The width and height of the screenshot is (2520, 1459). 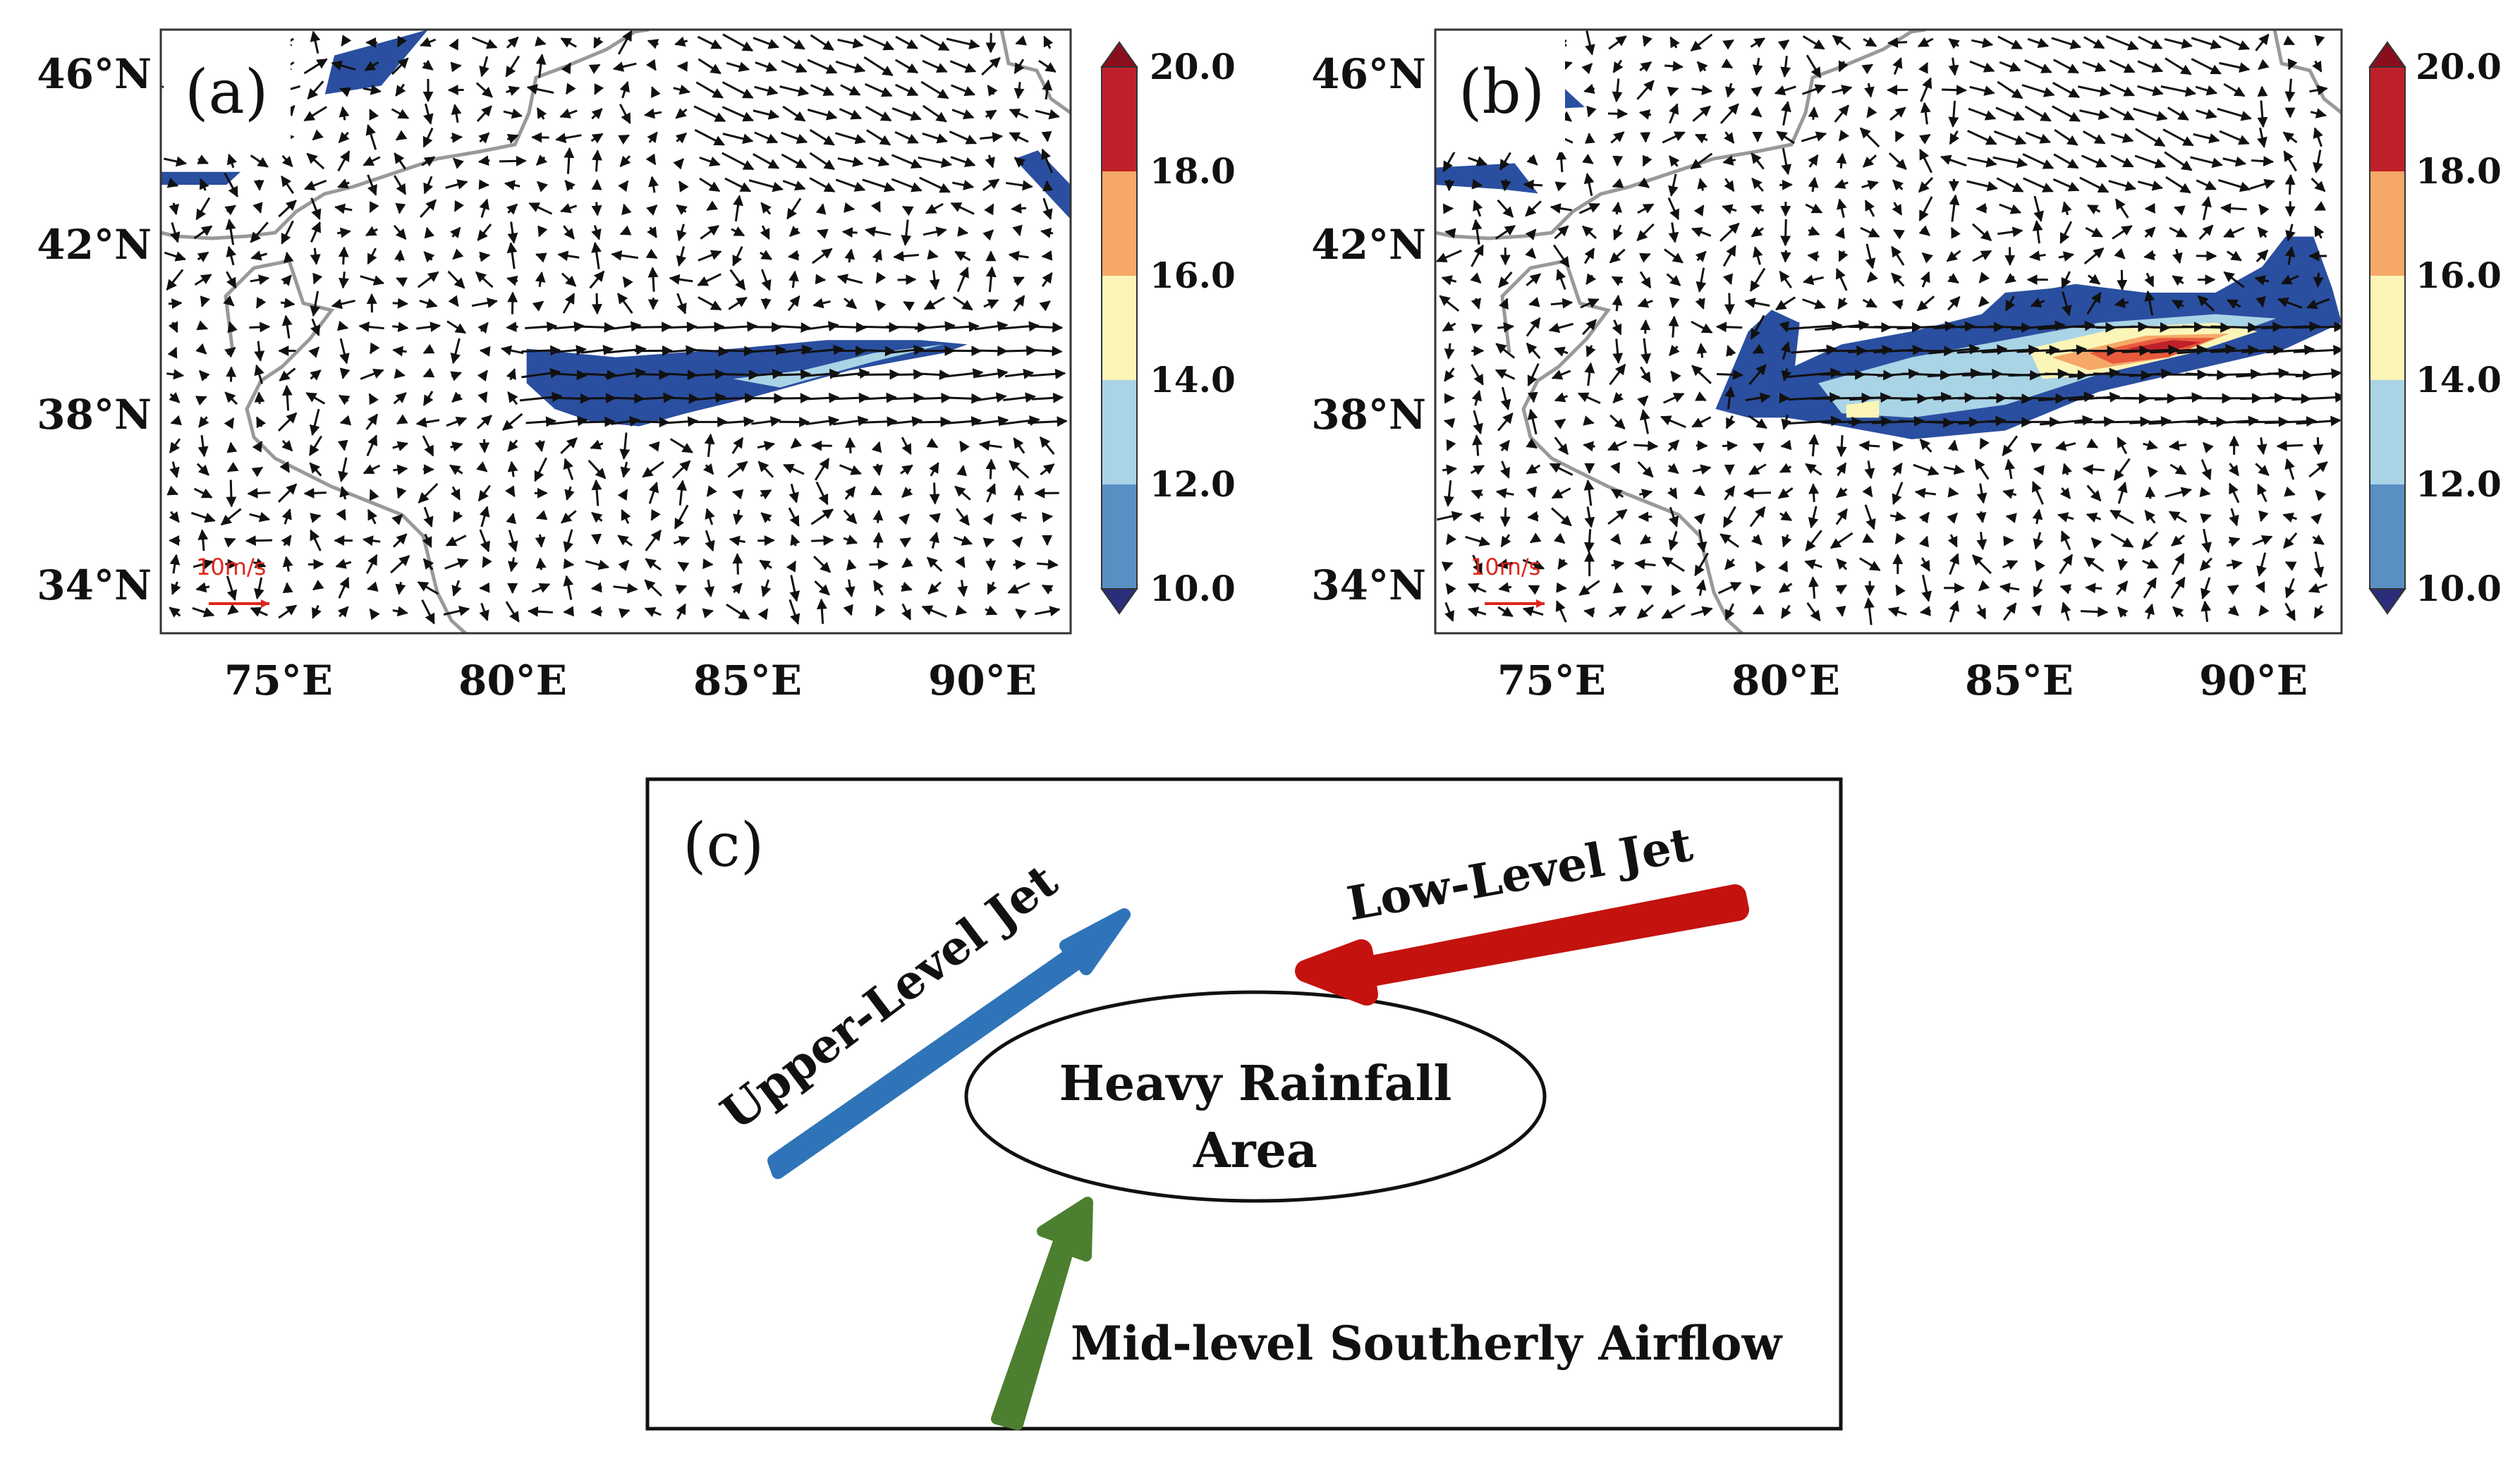 I want to click on panel-c-label: (c), so click(x=724, y=845).